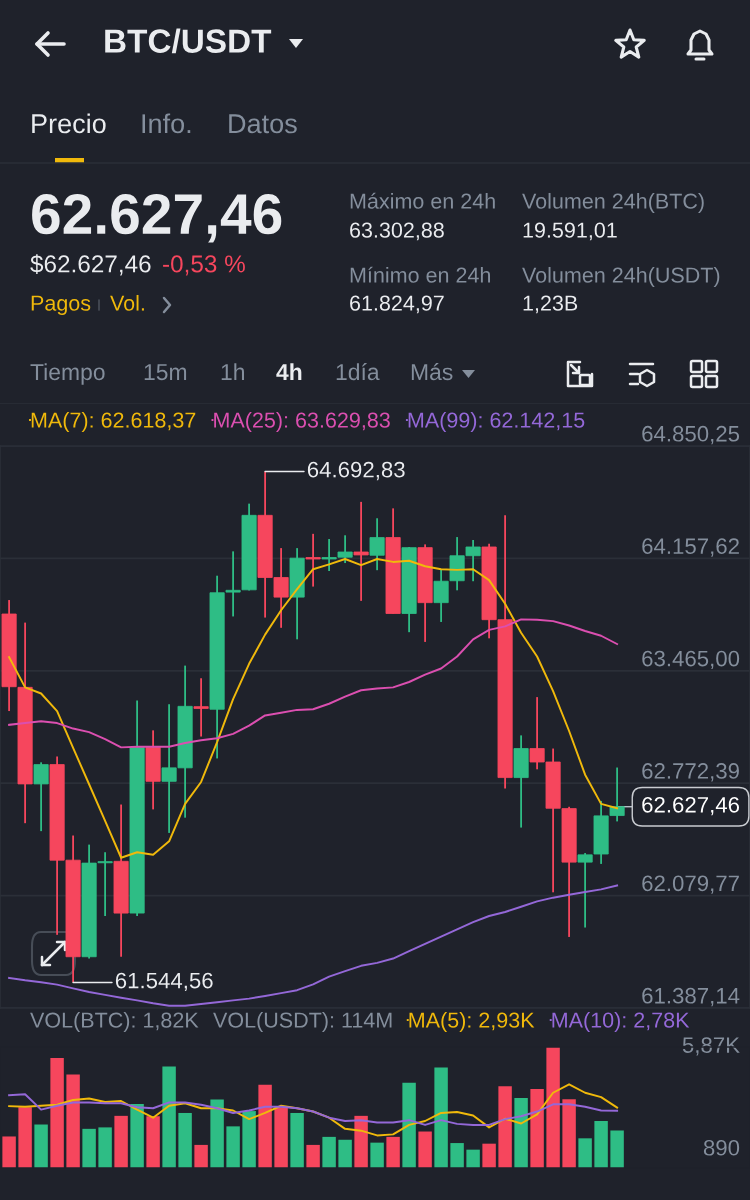 The width and height of the screenshot is (750, 1200). What do you see at coordinates (690, 547) in the screenshot?
I see `y-tick-label: 64.157,62` at bounding box center [690, 547].